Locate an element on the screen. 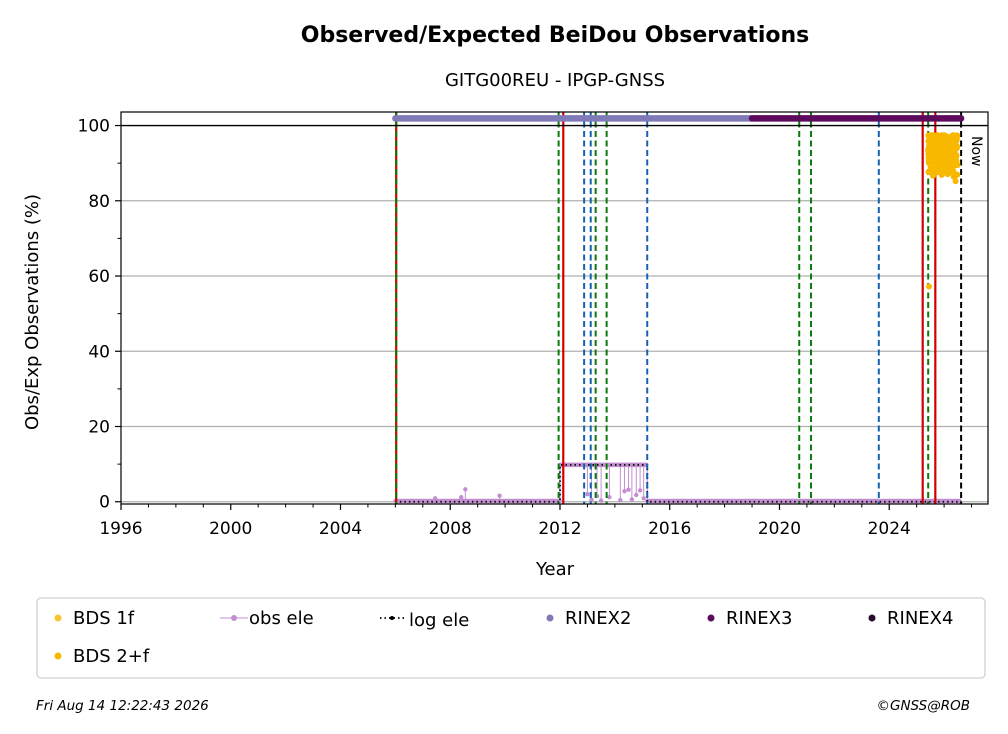 The height and width of the screenshot is (734, 1008). y-tick-label: 20 is located at coordinates (99, 428).